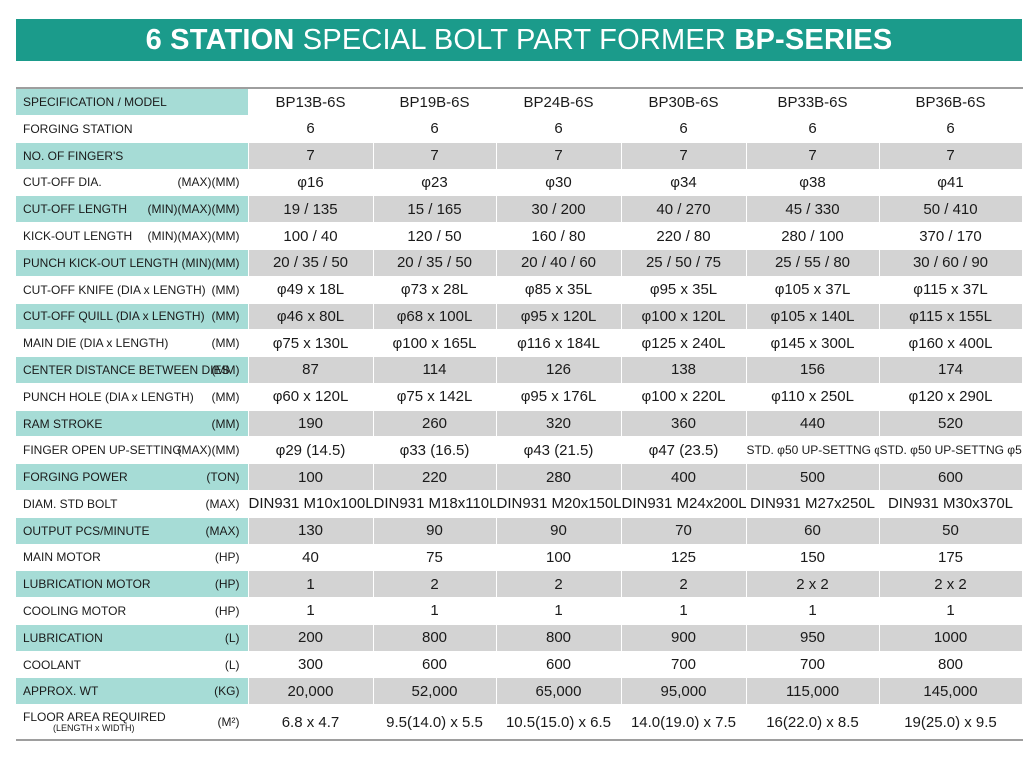 This screenshot has width=1033, height=768. What do you see at coordinates (132, 156) in the screenshot?
I see `row-label-cell: NO. OF FINGER'S` at bounding box center [132, 156].